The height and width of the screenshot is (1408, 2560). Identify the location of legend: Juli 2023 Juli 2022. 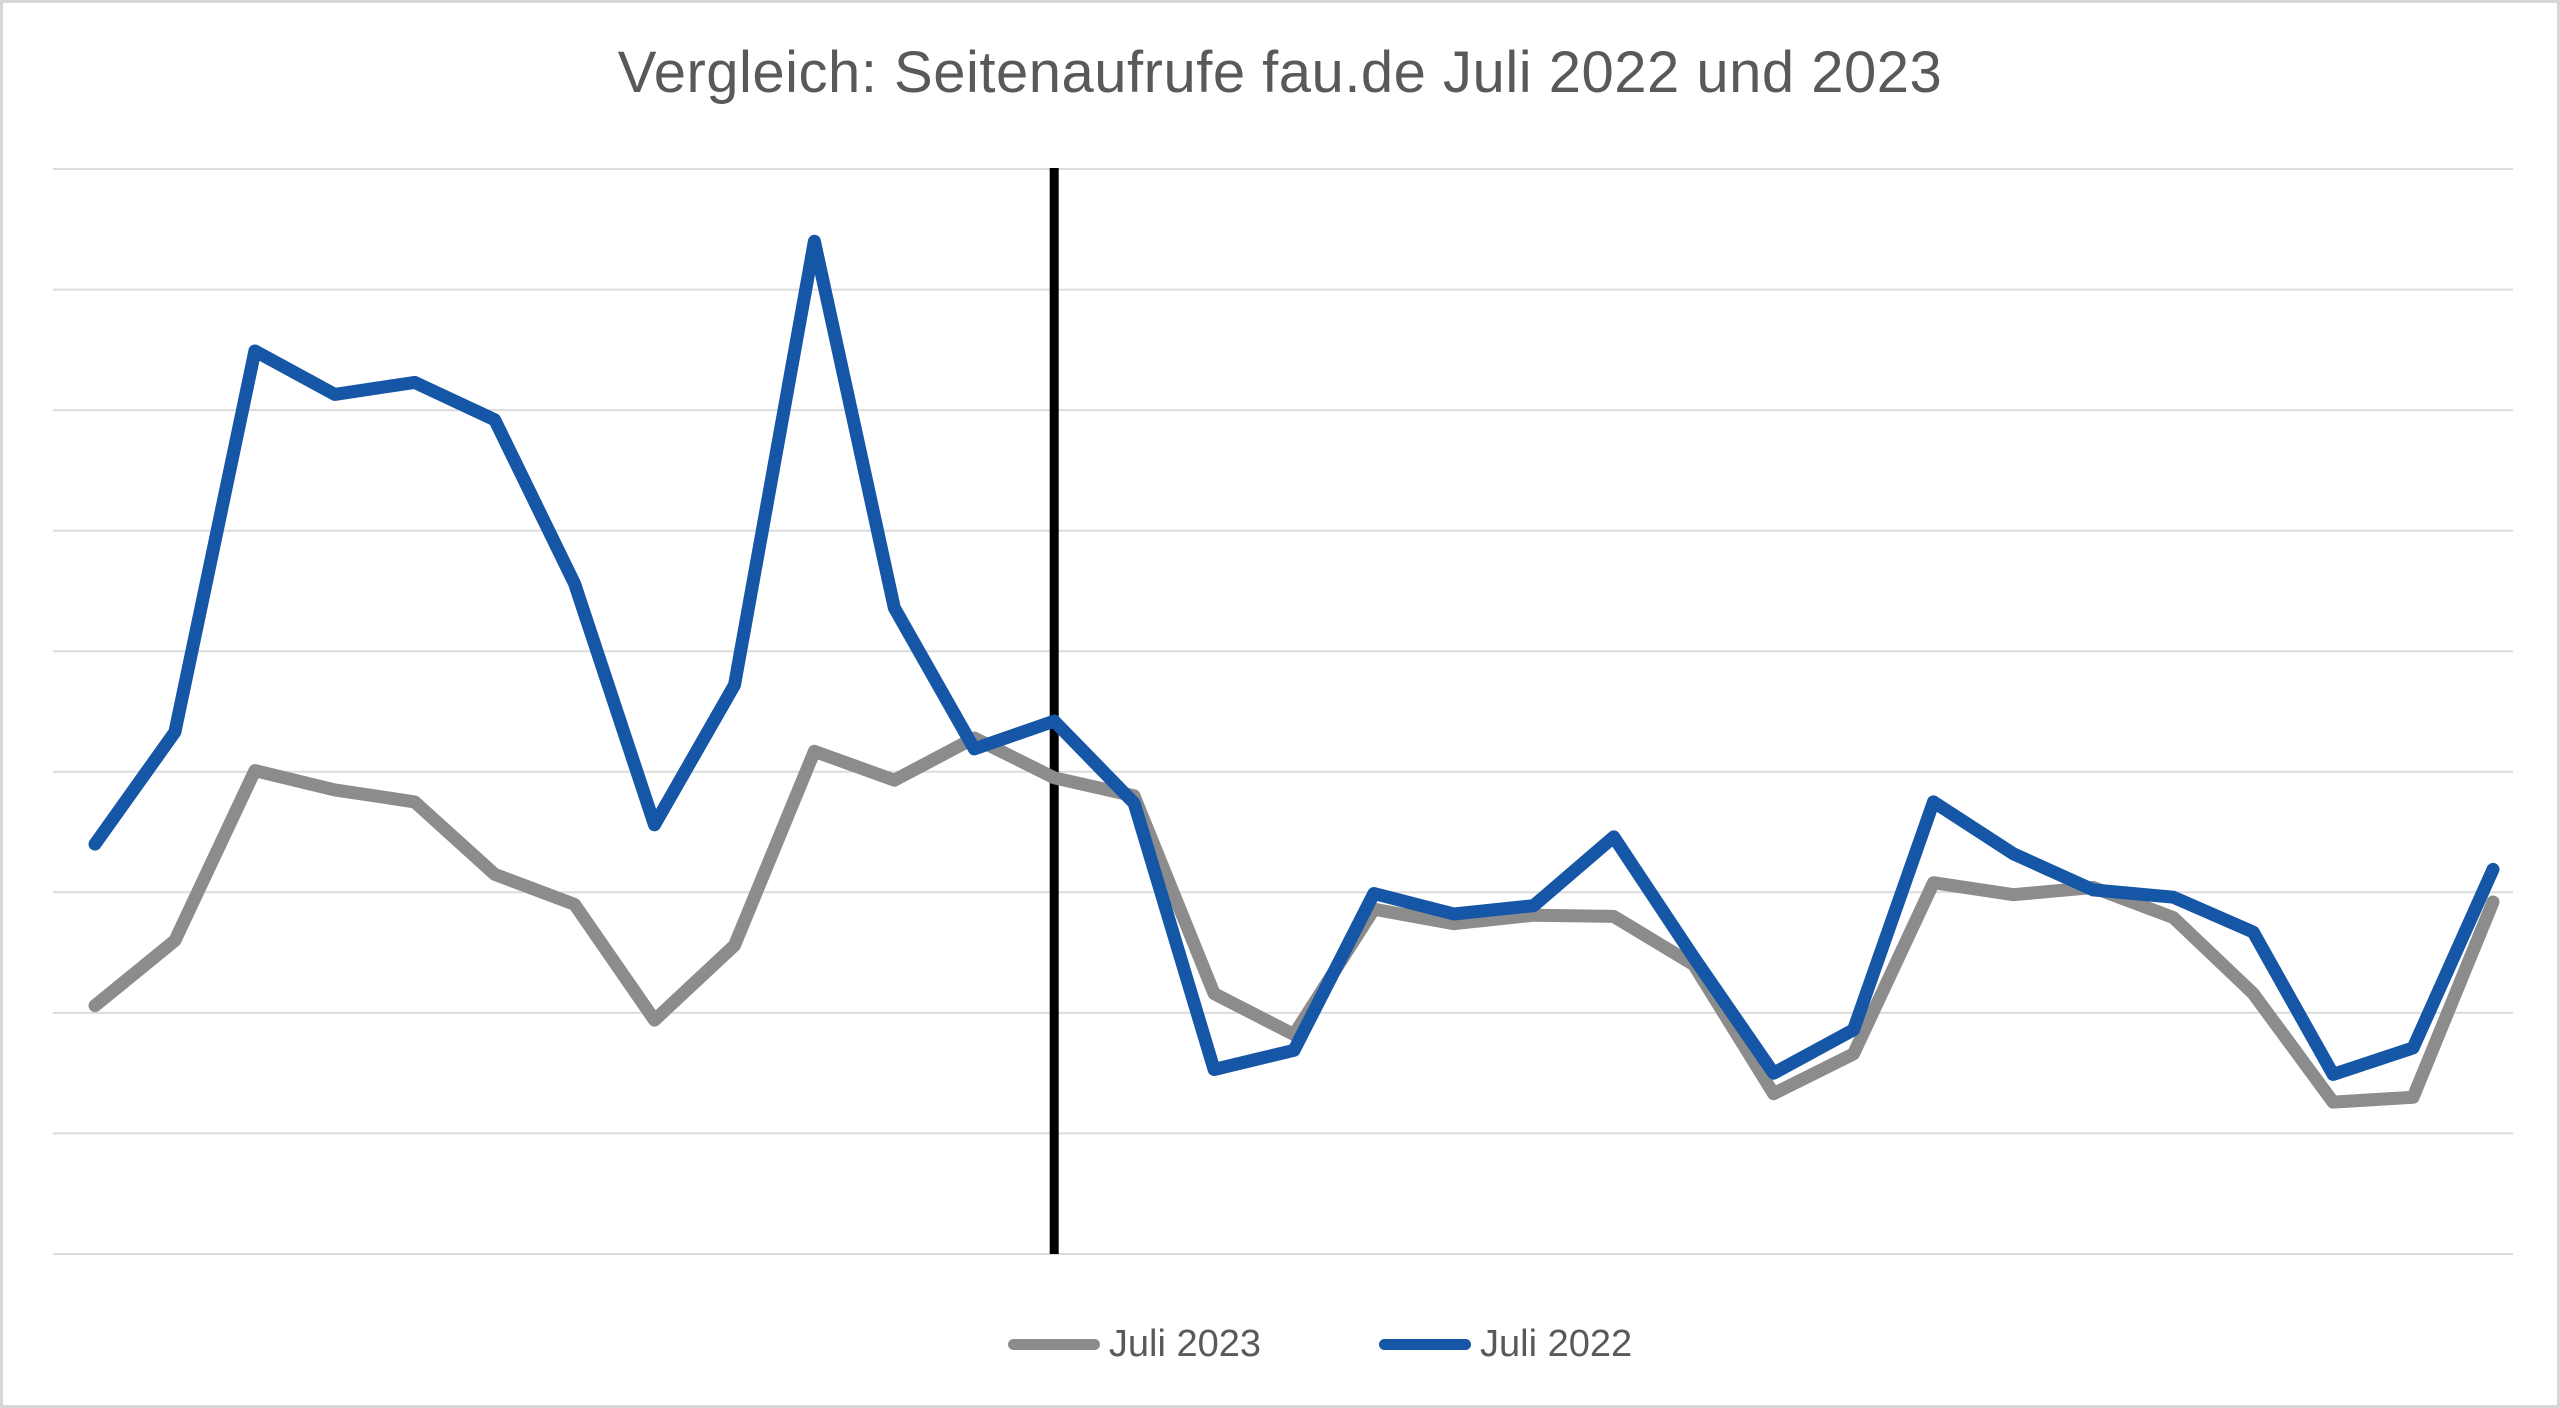
(1280, 1344).